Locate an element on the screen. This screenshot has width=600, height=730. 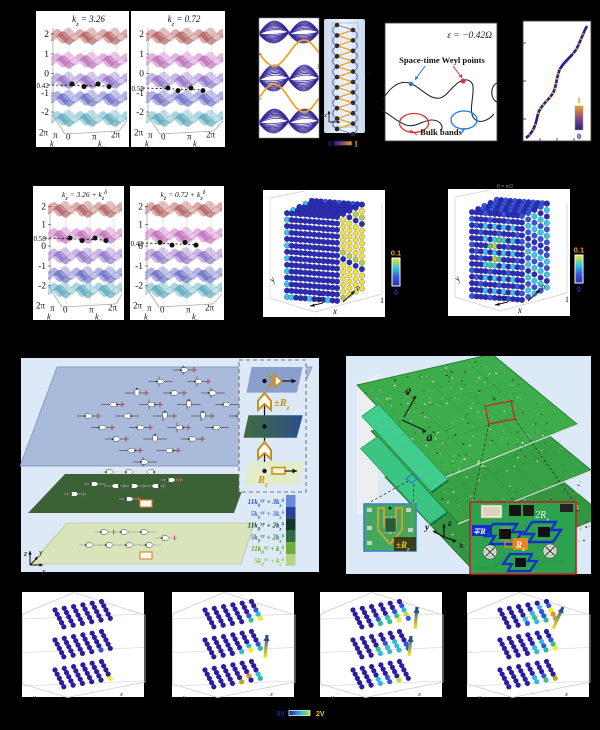
svg-text: 5k0xy + 2kzδ is located at coordinates (268, 538).